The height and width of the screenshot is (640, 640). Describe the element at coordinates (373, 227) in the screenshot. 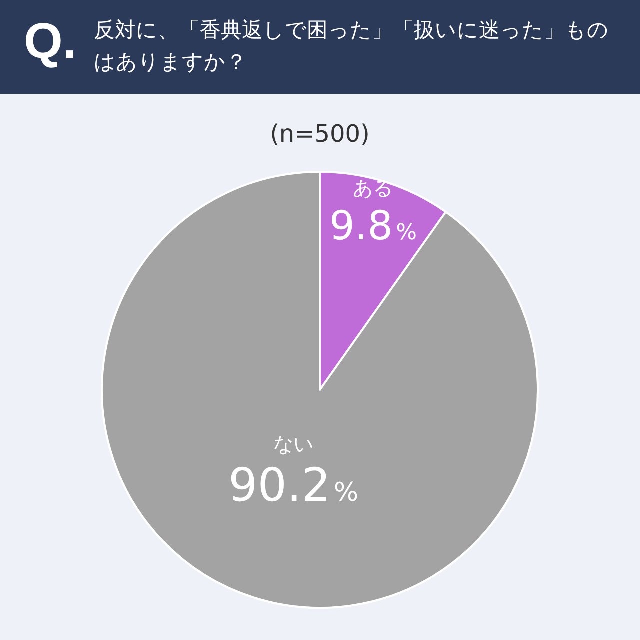

I see `data-label: 9.8%` at that location.